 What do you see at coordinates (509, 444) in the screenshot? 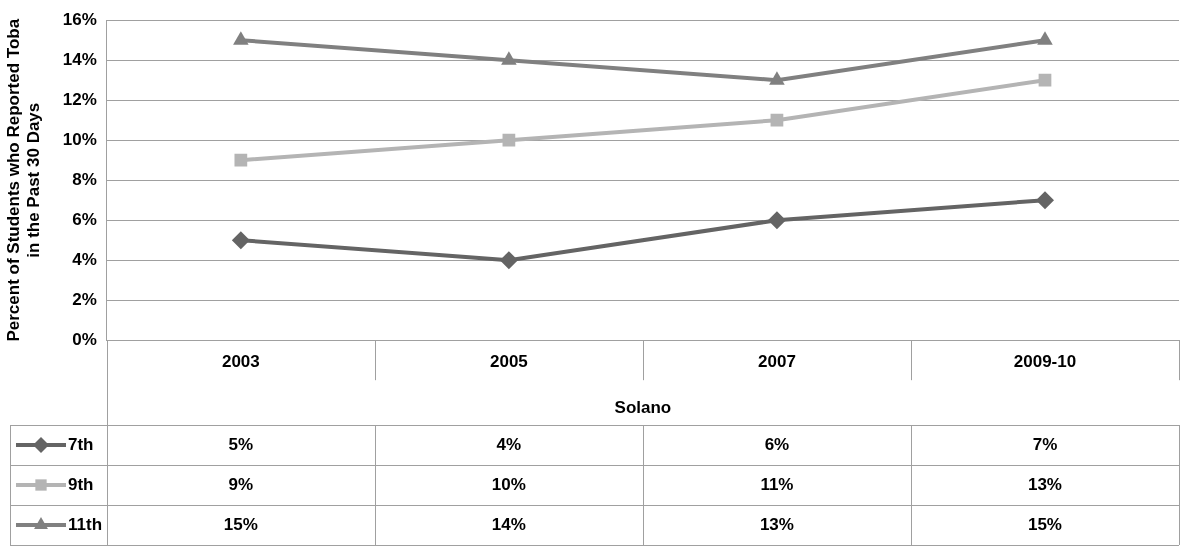
I see `data-label: 4%` at bounding box center [509, 444].